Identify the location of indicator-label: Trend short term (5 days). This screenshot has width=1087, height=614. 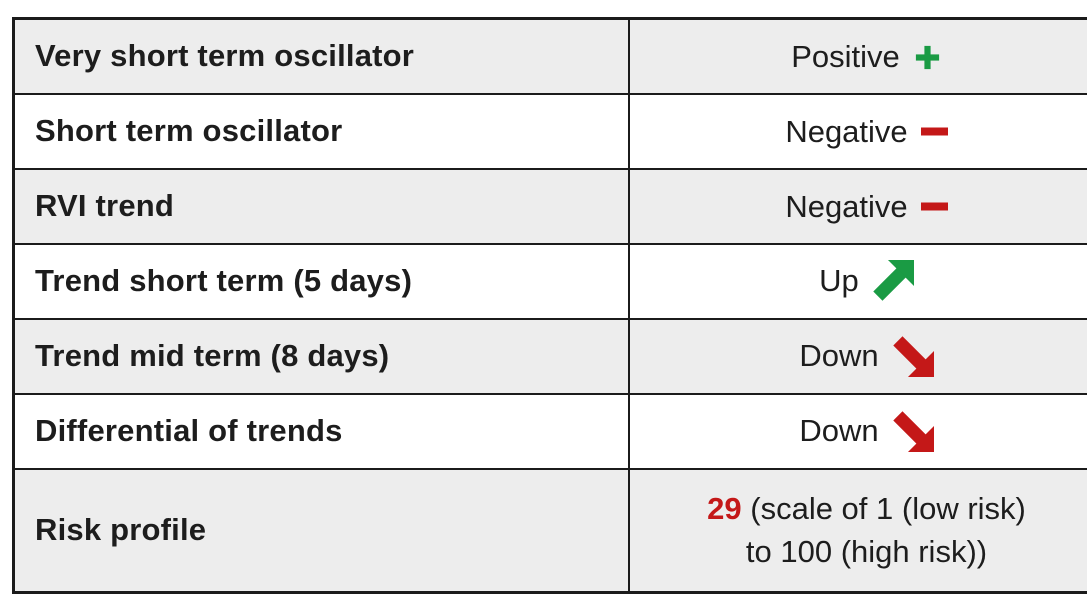
(321, 281).